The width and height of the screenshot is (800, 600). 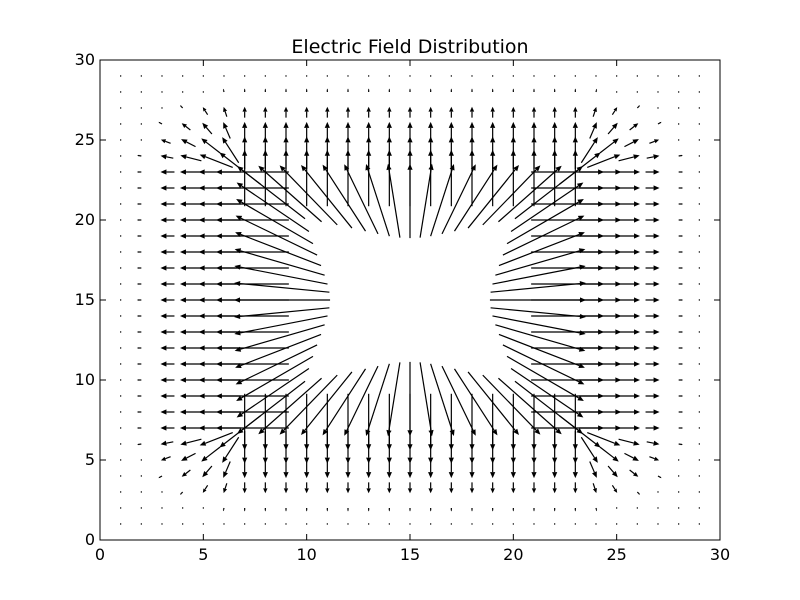 I want to click on y-tick-label: 0, so click(x=90, y=539).